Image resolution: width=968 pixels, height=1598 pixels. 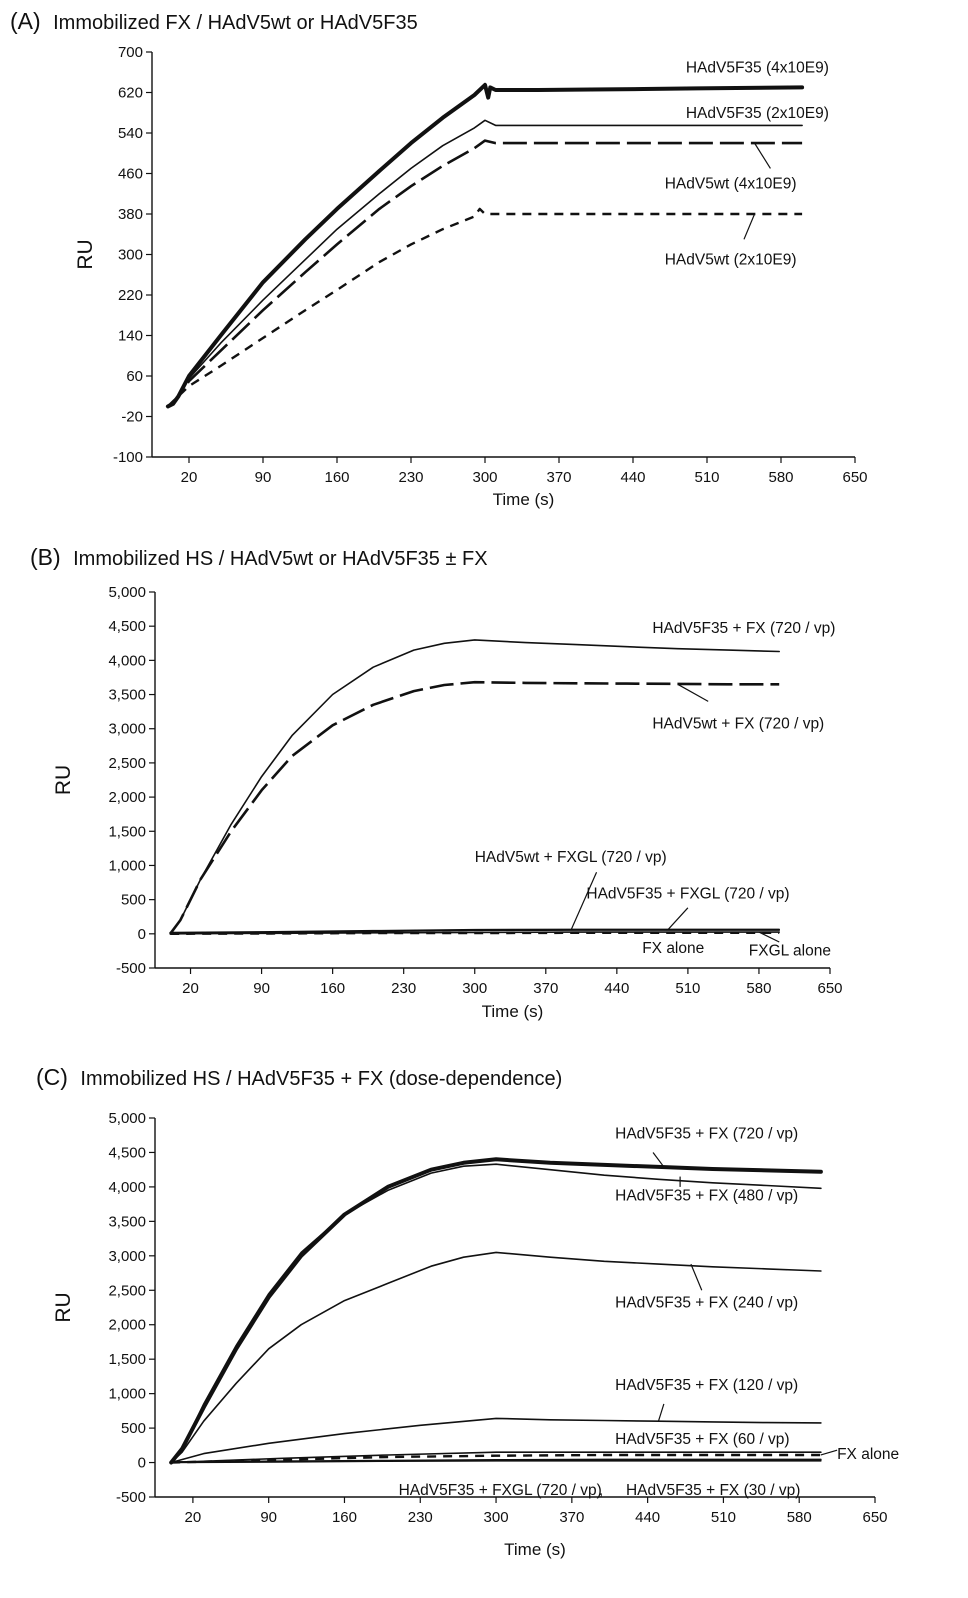 I want to click on chart-3-series-label-3: HAdV5F35 + FX (240 / vp), so click(x=706, y=1303).